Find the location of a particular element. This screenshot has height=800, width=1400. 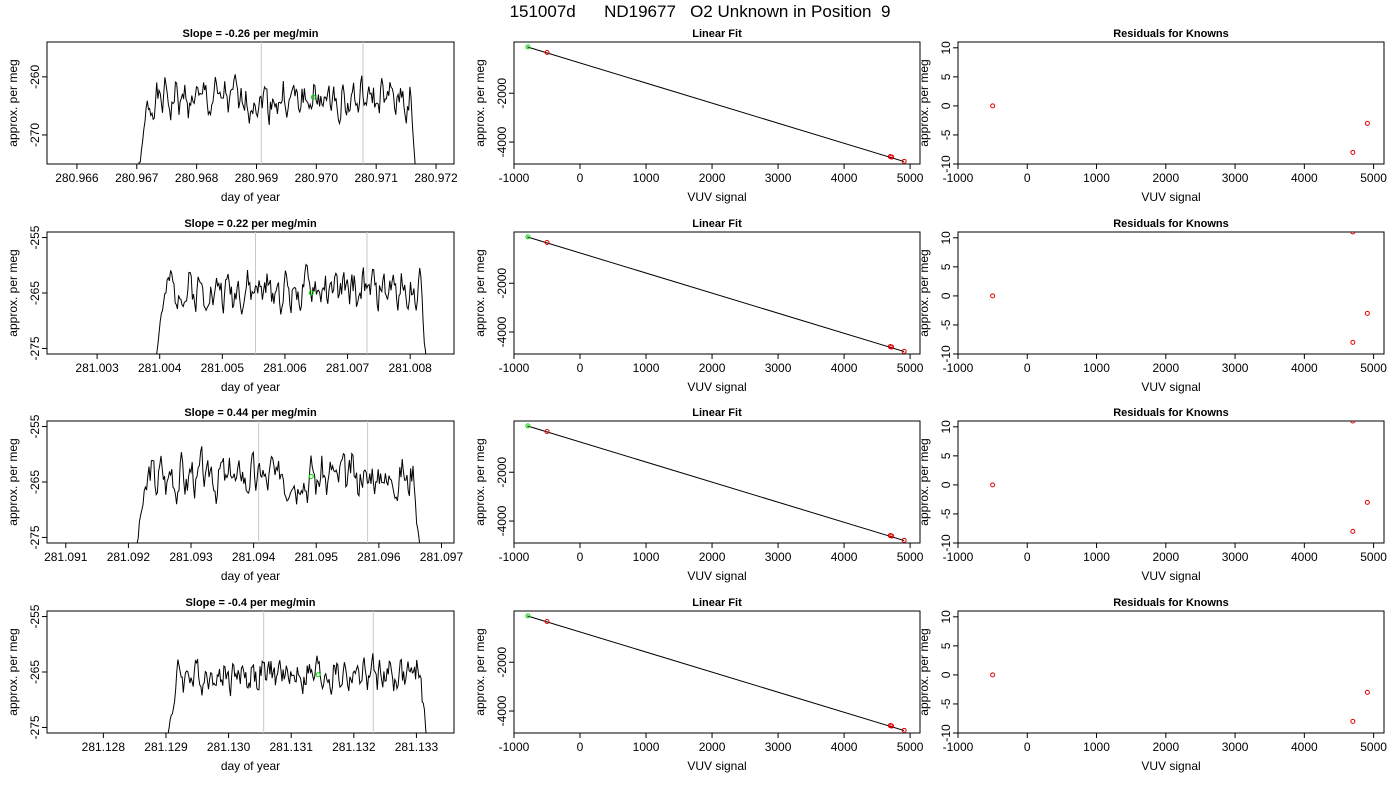

y-tick-label: -270 is located at coordinates (35, 135).